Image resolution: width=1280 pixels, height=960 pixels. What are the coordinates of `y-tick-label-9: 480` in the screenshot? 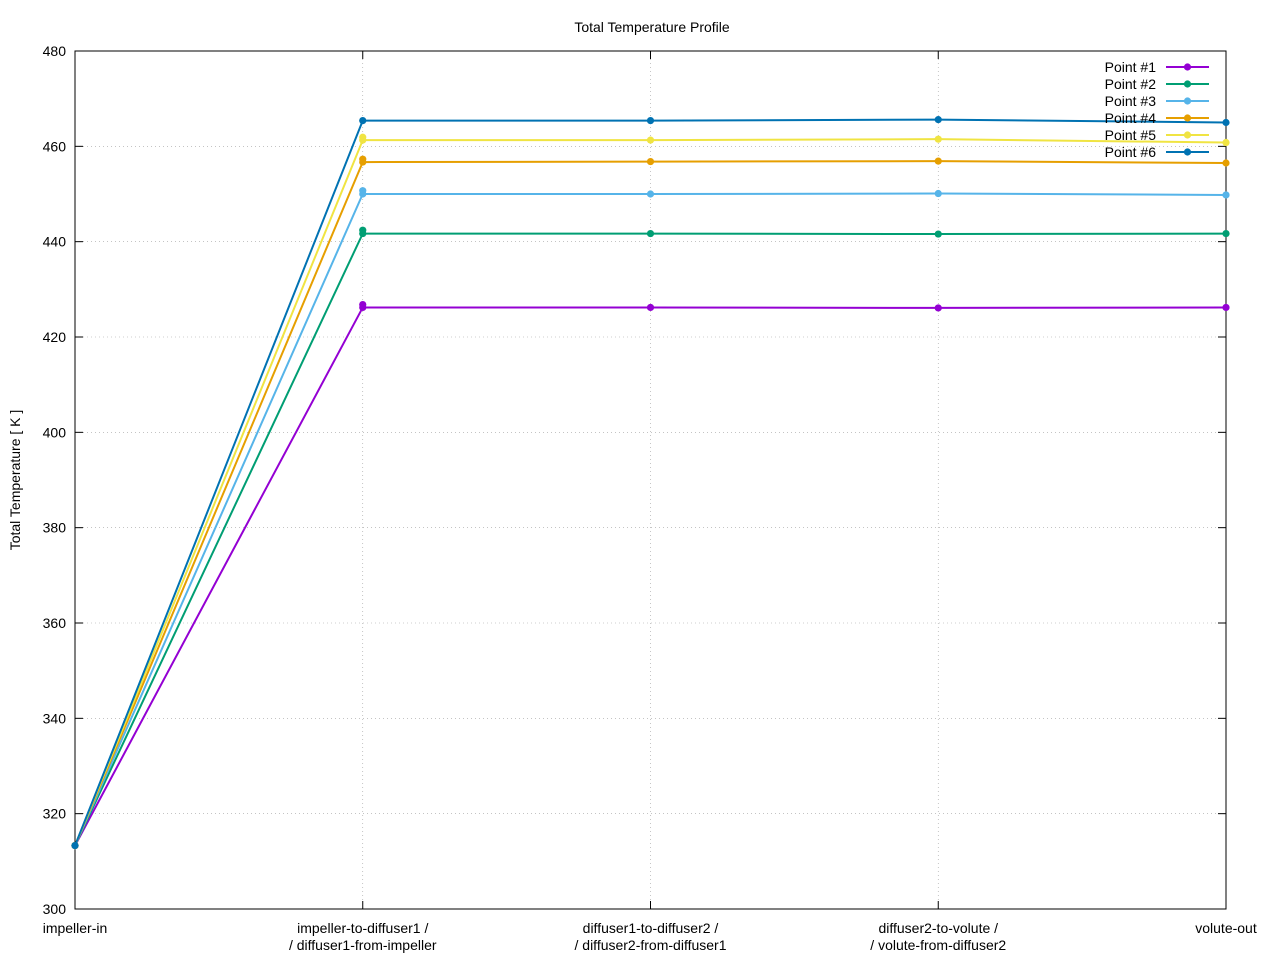 It's located at (55, 51).